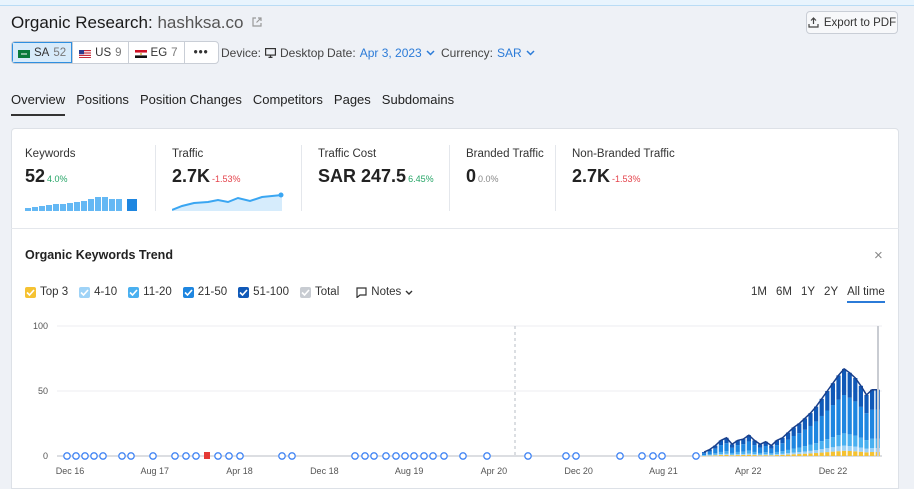 The image size is (914, 489). I want to click on more-databases-button: •••, so click(201, 52).